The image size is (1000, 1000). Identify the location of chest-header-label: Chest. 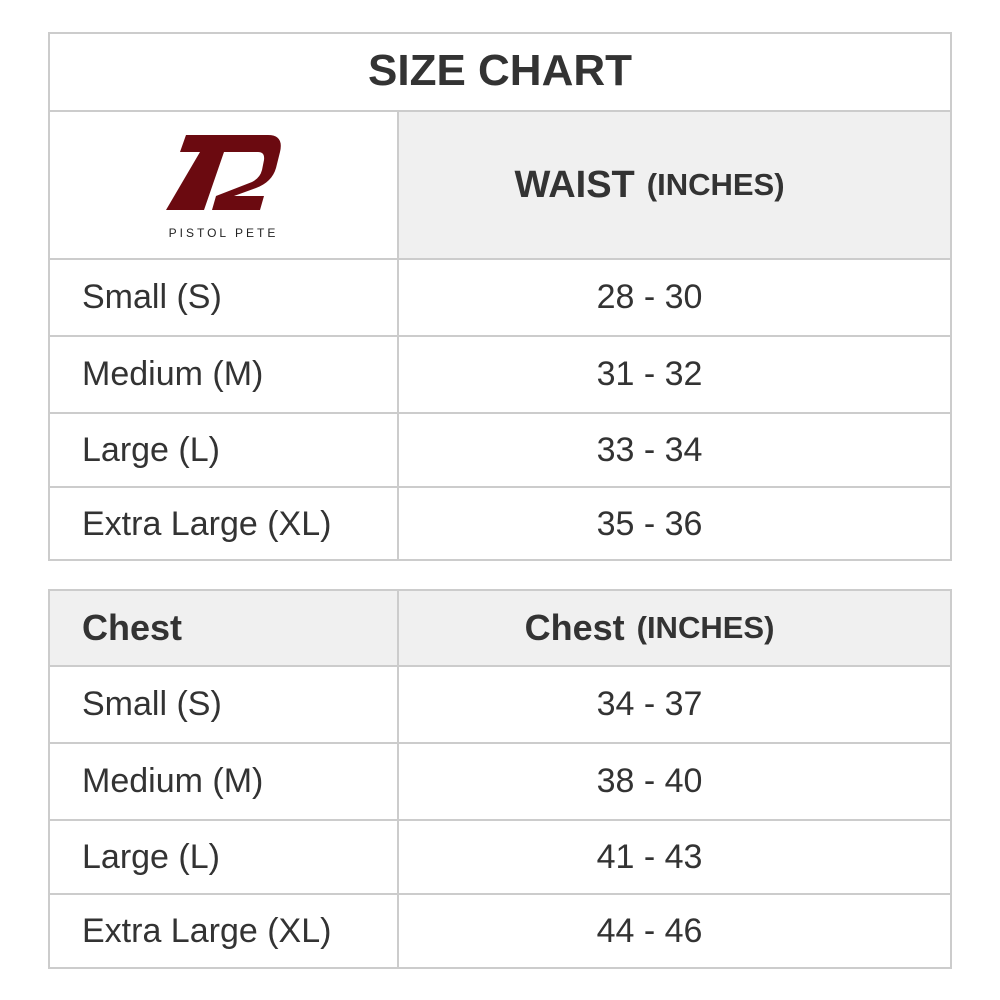
(574, 627).